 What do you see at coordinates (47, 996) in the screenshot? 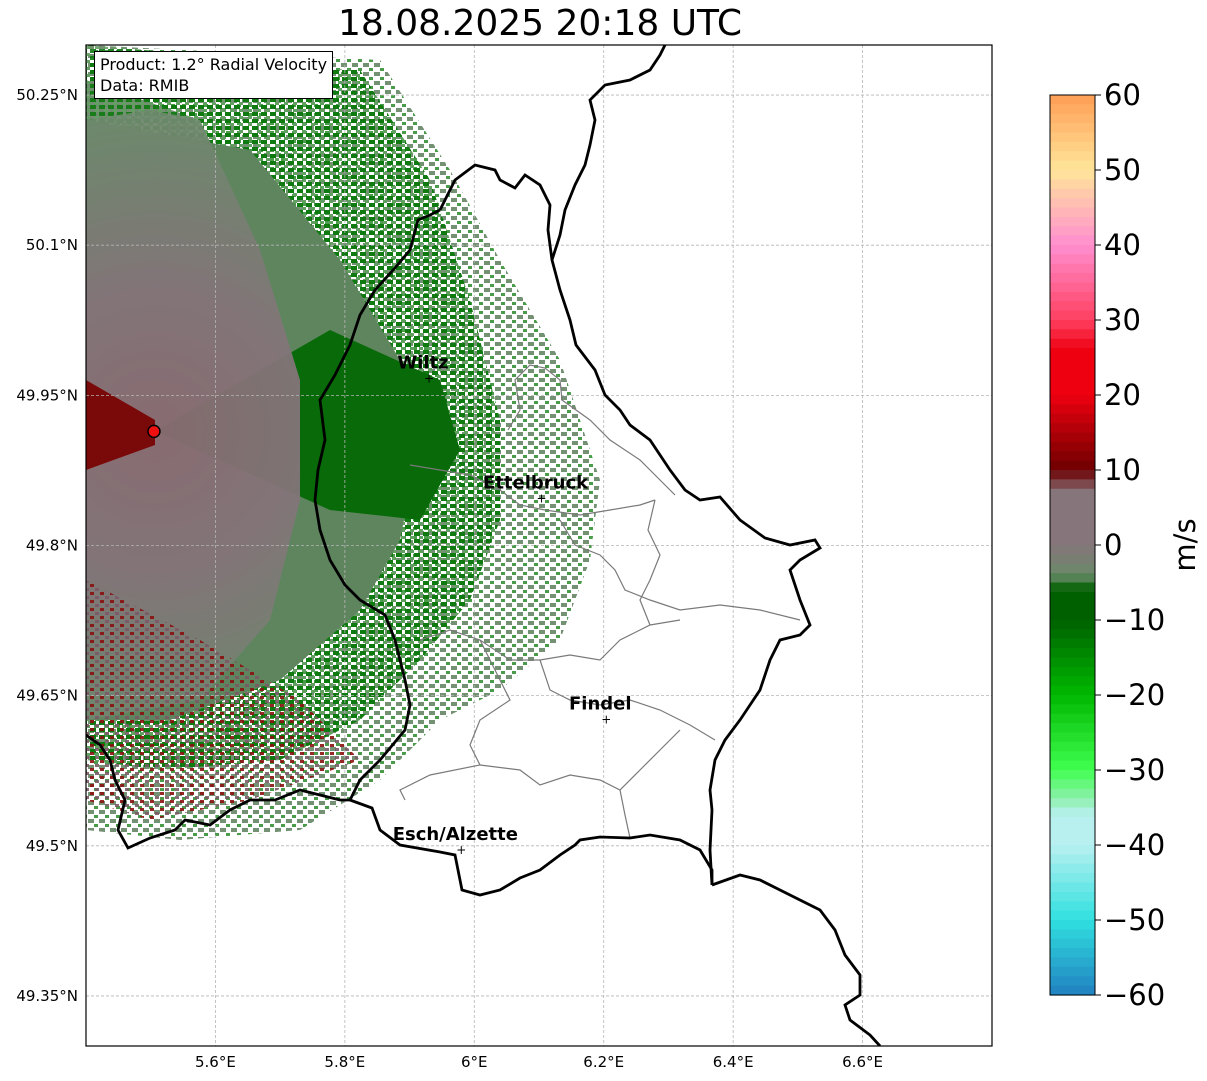
I see `lat-tick-label: 49.35°N` at bounding box center [47, 996].